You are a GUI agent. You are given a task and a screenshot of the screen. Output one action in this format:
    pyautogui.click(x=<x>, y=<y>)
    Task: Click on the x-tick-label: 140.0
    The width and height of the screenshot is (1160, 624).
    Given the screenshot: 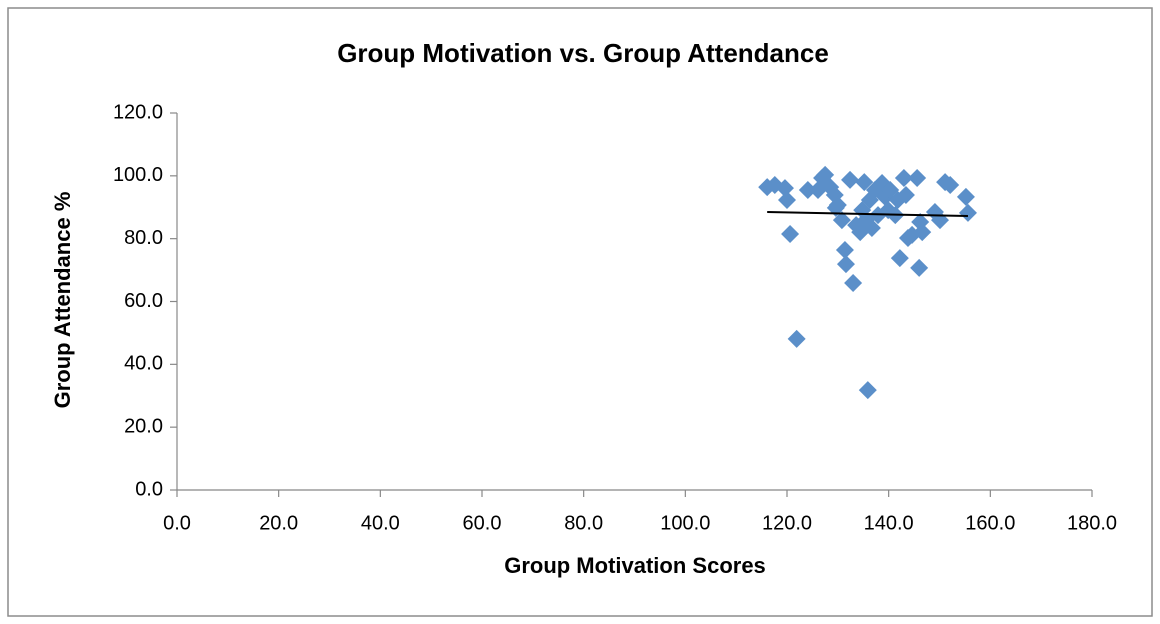 What is the action you would take?
    pyautogui.click(x=889, y=523)
    